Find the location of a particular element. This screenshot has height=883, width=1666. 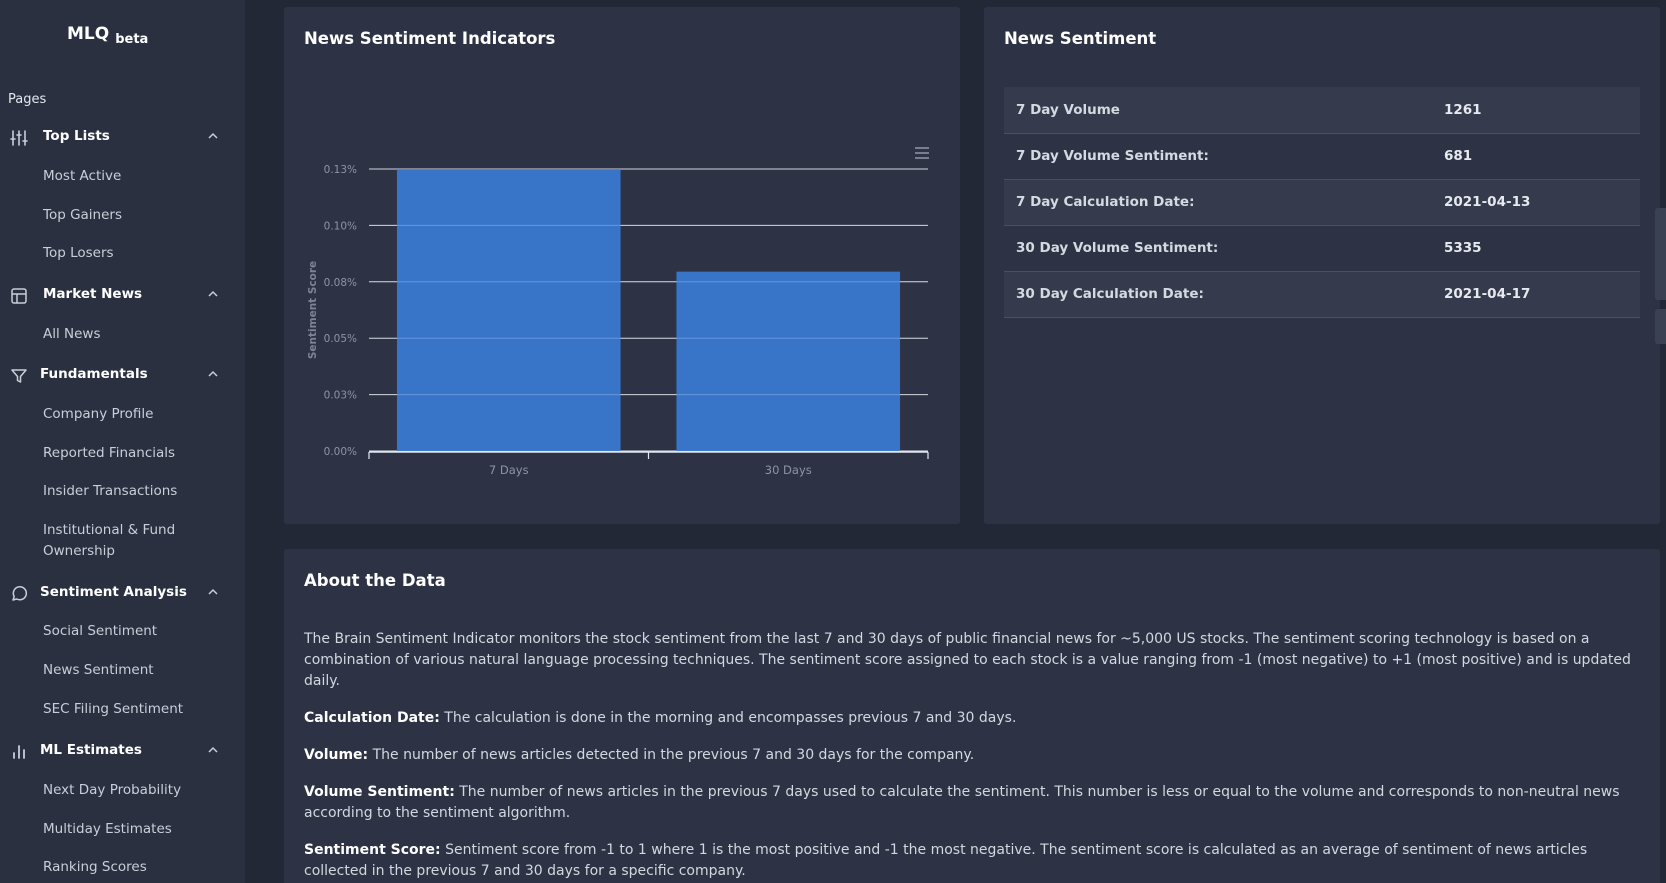

row-label: 7 Day Volume is located at coordinates (1217, 110).